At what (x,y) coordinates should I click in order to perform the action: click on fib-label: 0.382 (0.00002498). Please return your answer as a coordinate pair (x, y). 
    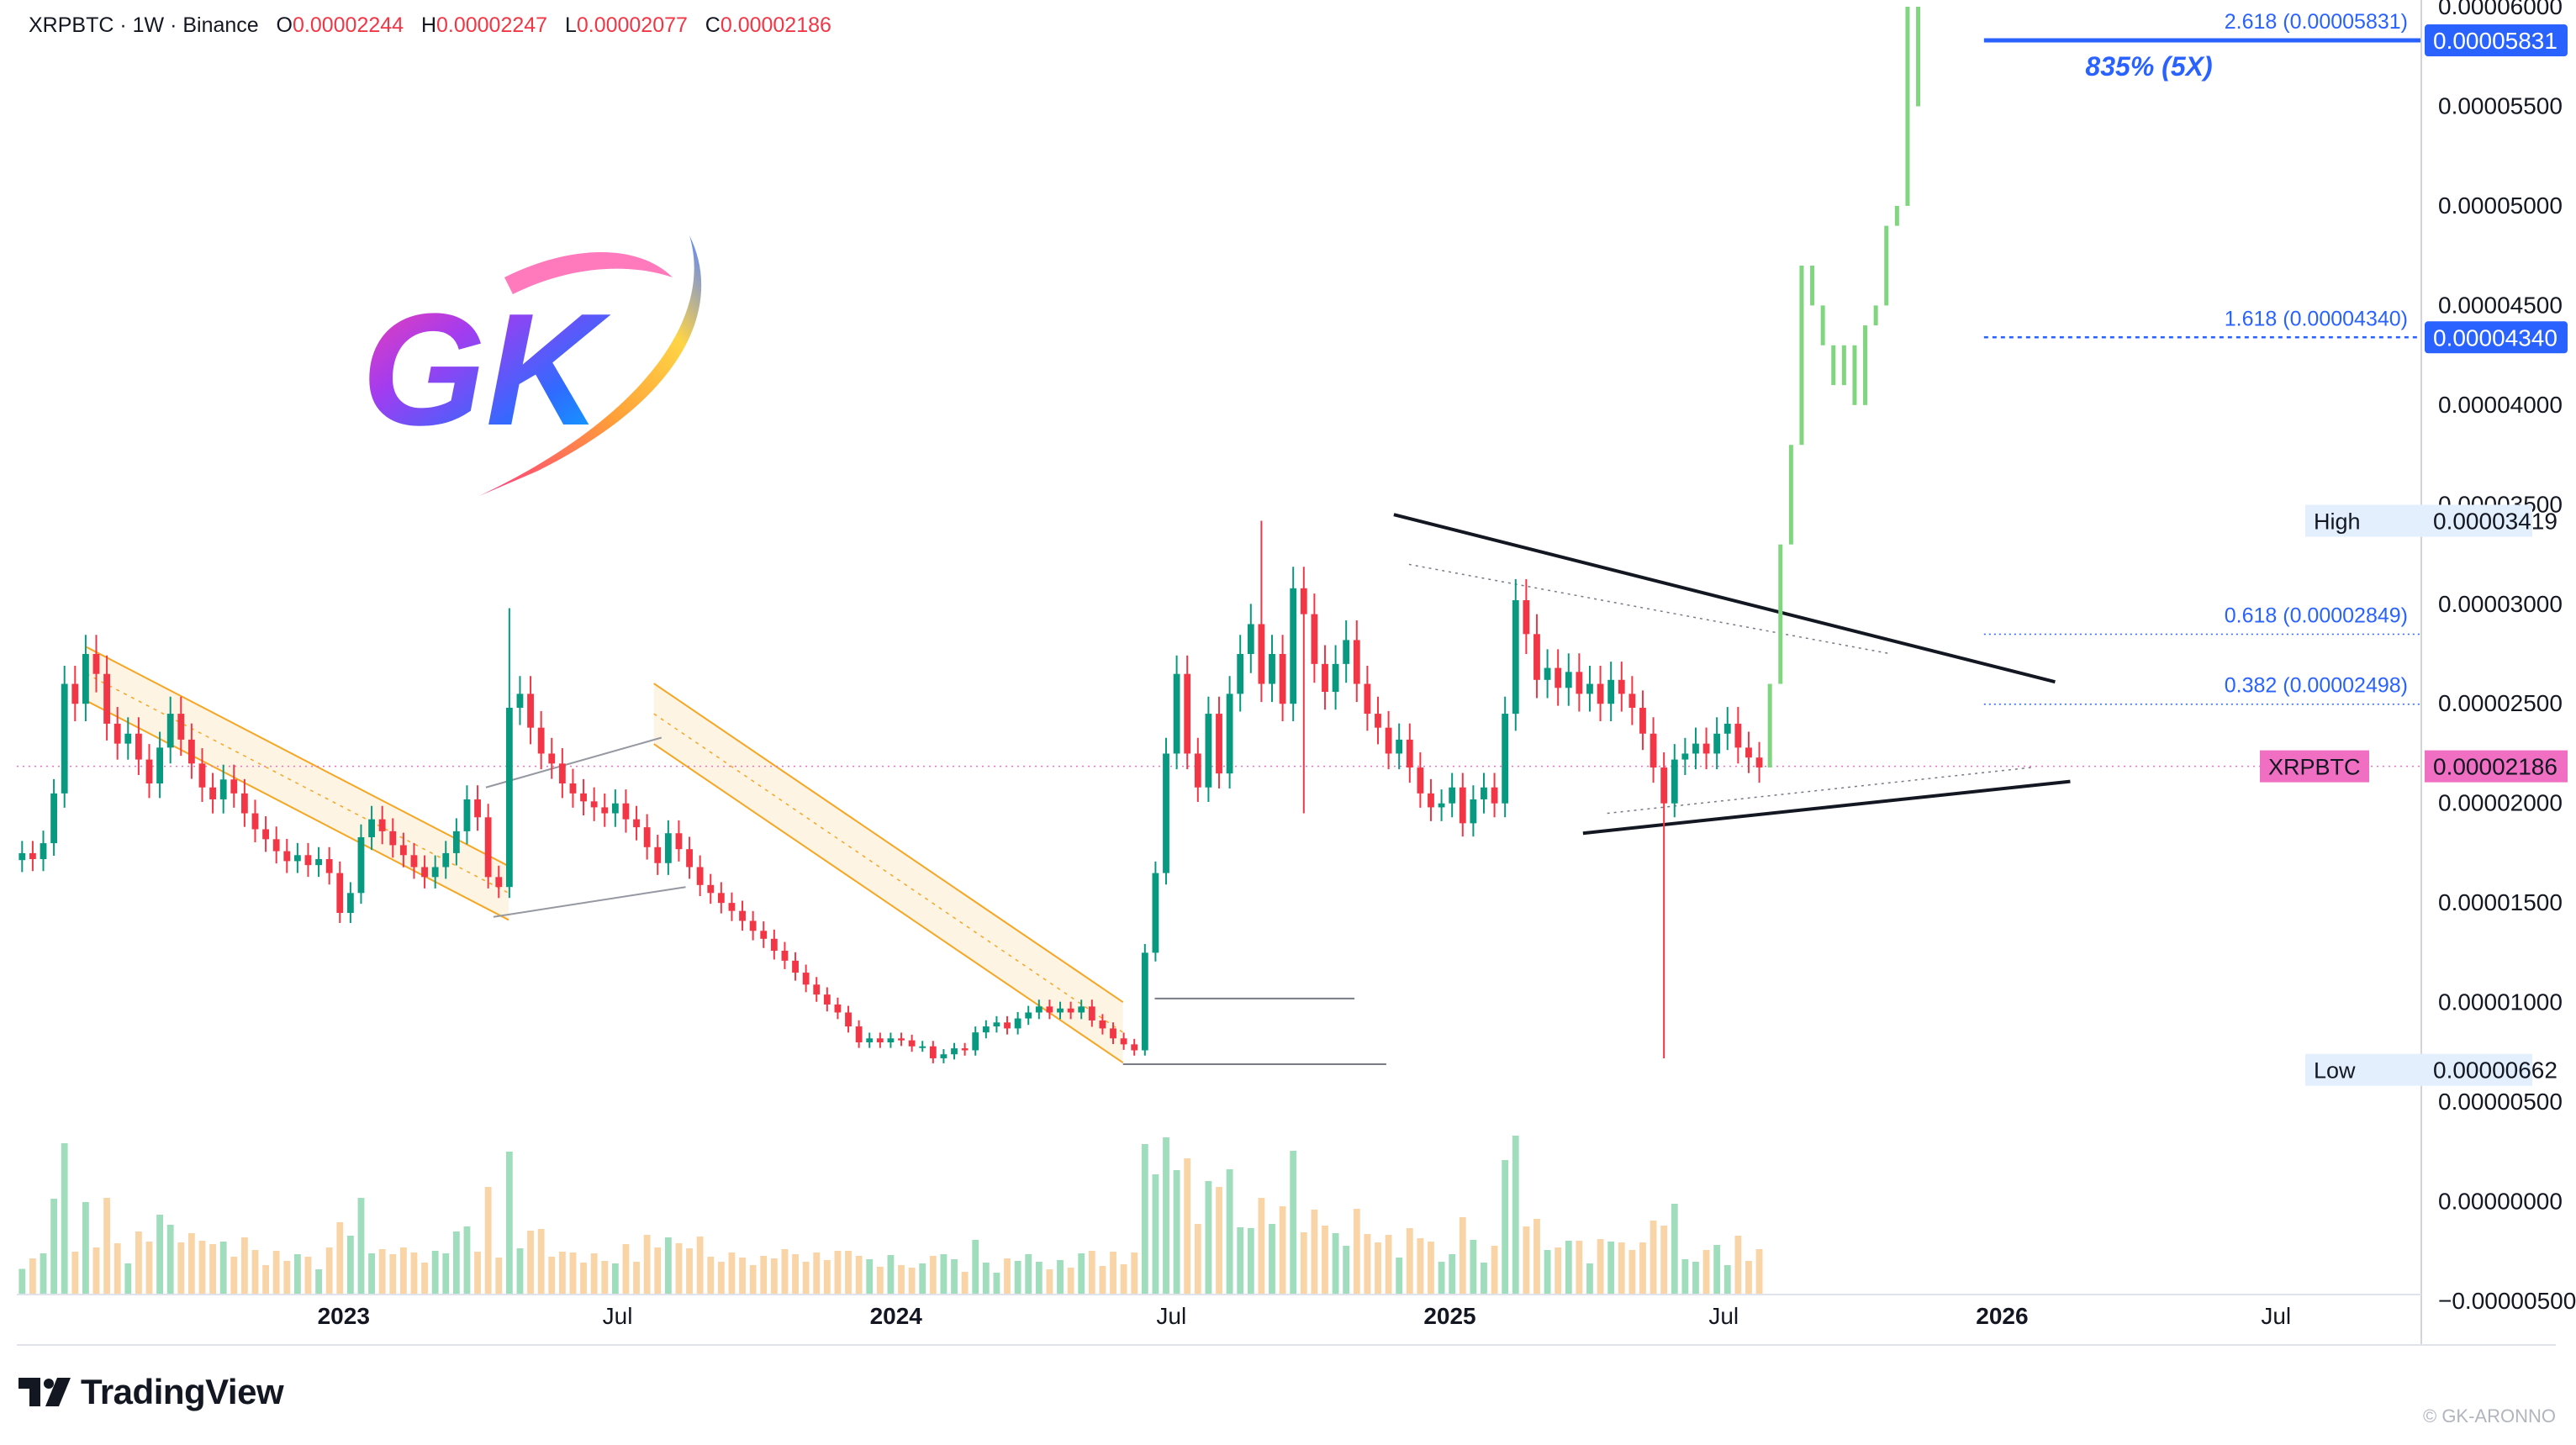
    Looking at the image, I should click on (2316, 686).